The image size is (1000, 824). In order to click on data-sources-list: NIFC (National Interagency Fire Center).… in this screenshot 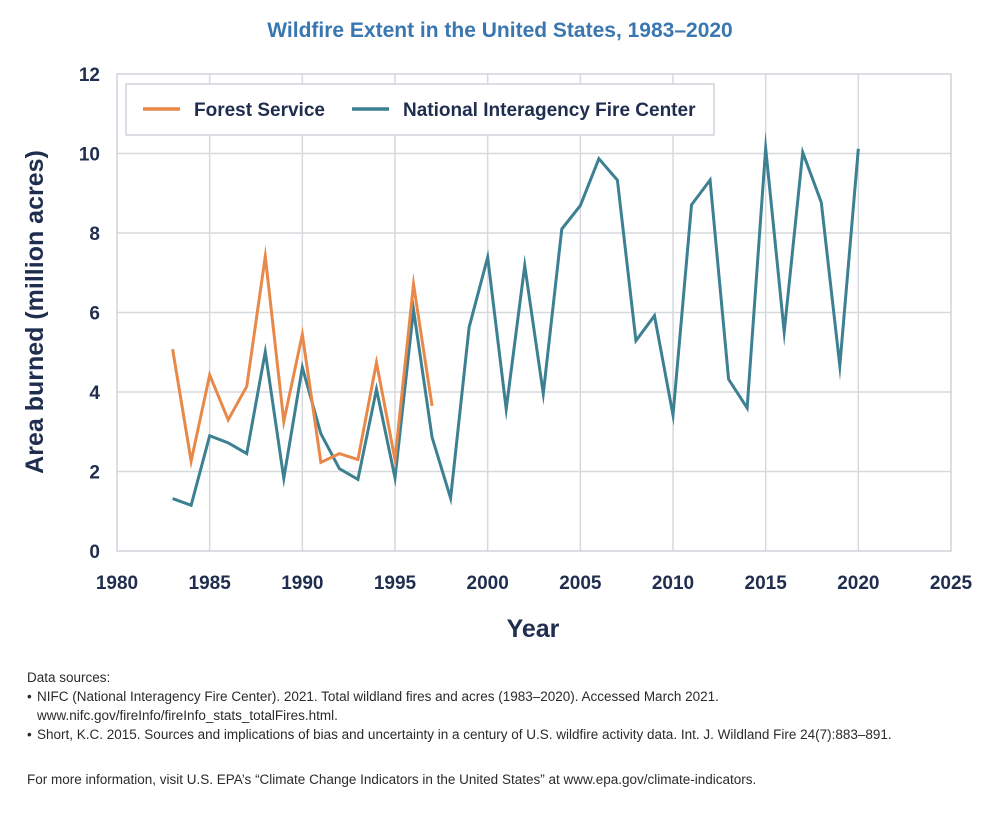, I will do `click(502, 715)`.